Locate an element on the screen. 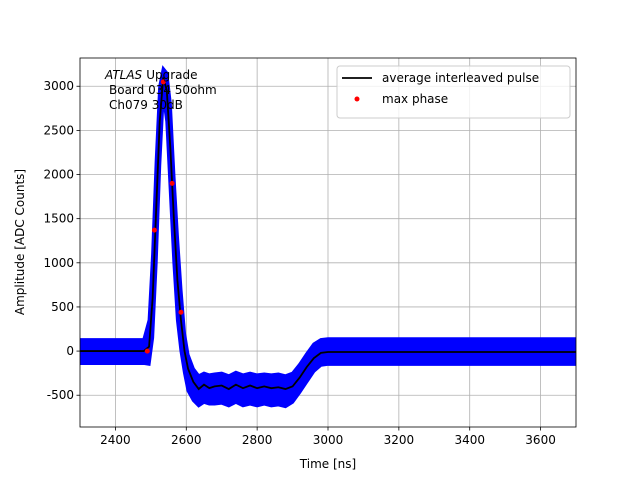 Image resolution: width=640 pixels, height=484 pixels. x-tick-label: 2800 is located at coordinates (257, 440).